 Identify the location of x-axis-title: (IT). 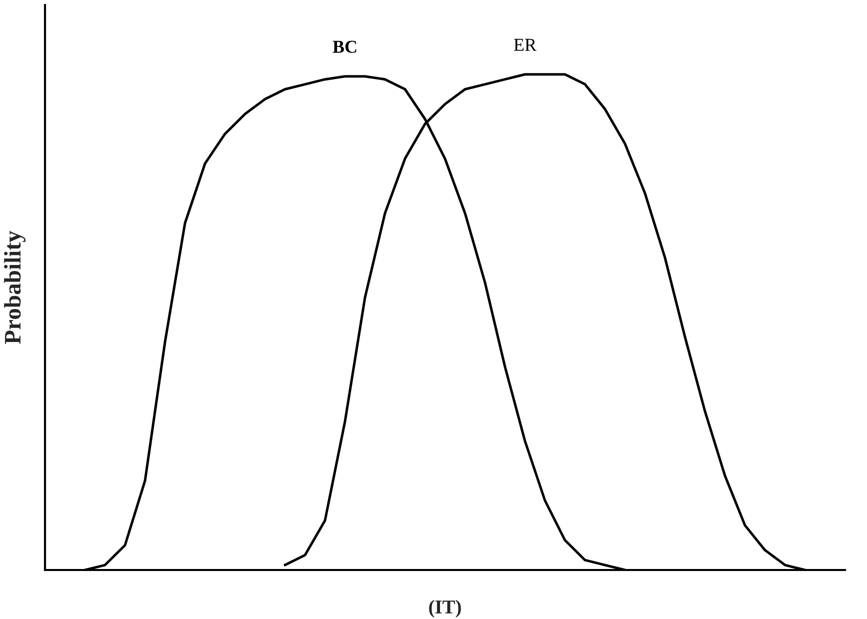
(445, 609).